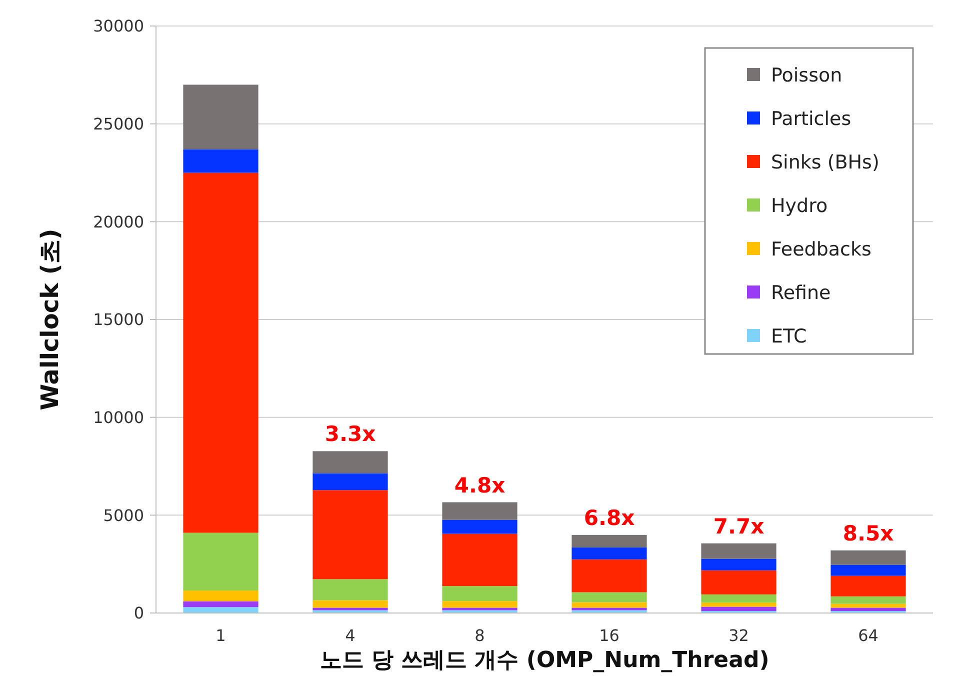 This screenshot has width=963, height=682. Describe the element at coordinates (610, 518) in the screenshot. I see `annotation: 6.8x` at that location.